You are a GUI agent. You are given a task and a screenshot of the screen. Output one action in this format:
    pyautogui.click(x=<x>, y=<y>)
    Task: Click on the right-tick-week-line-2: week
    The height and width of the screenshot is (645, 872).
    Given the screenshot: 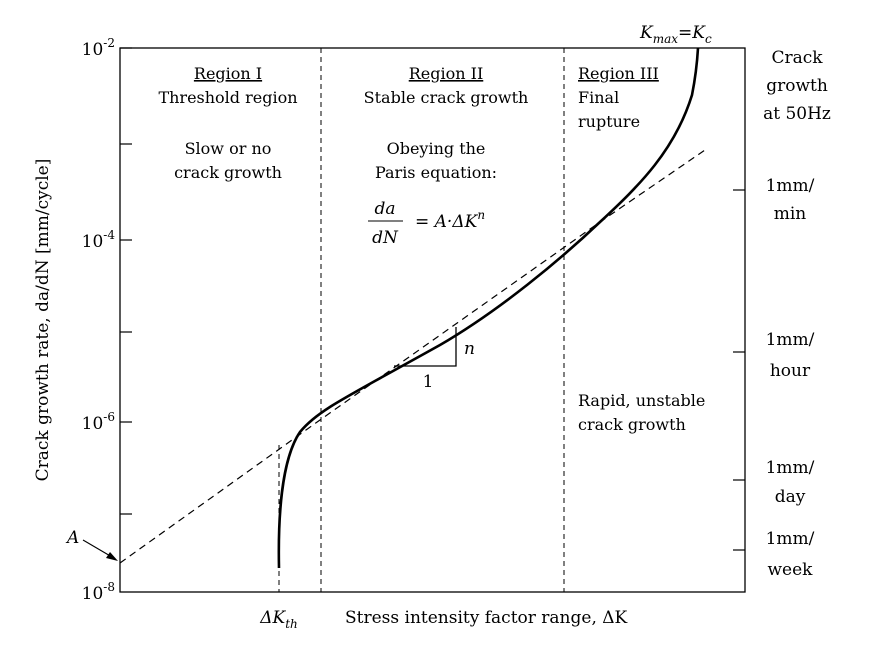 What is the action you would take?
    pyautogui.click(x=791, y=570)
    